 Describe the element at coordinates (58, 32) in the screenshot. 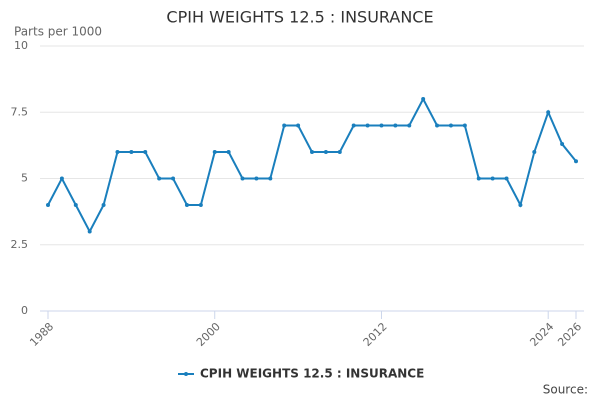

I see `y-axis-label: Parts per 1000` at that location.